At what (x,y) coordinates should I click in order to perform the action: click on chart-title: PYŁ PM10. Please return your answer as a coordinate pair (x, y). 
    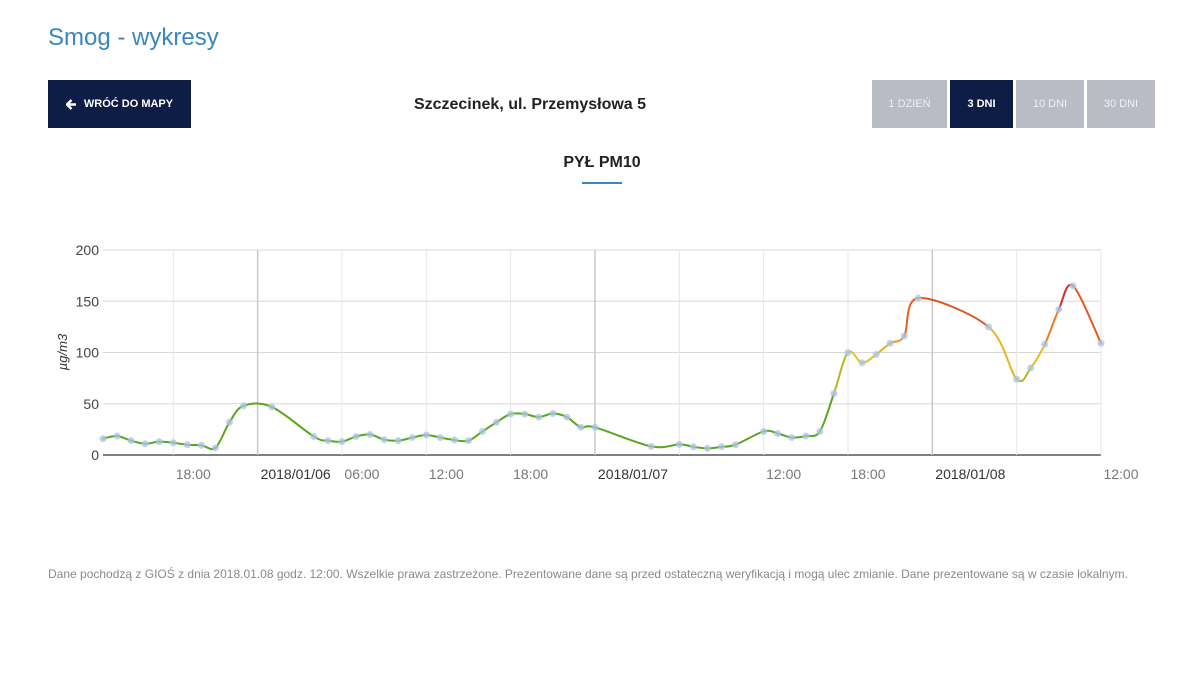
    Looking at the image, I should click on (602, 162).